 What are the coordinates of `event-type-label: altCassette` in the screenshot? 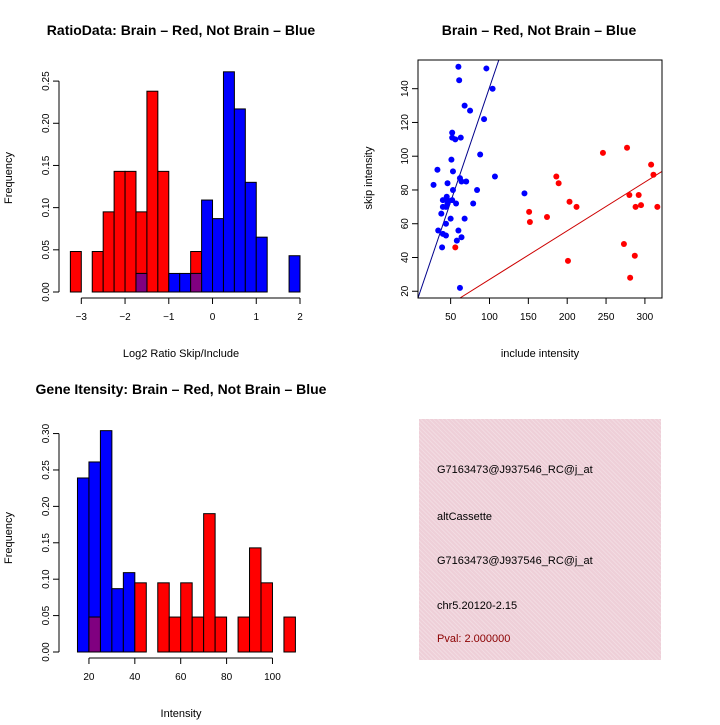 It's located at (465, 517).